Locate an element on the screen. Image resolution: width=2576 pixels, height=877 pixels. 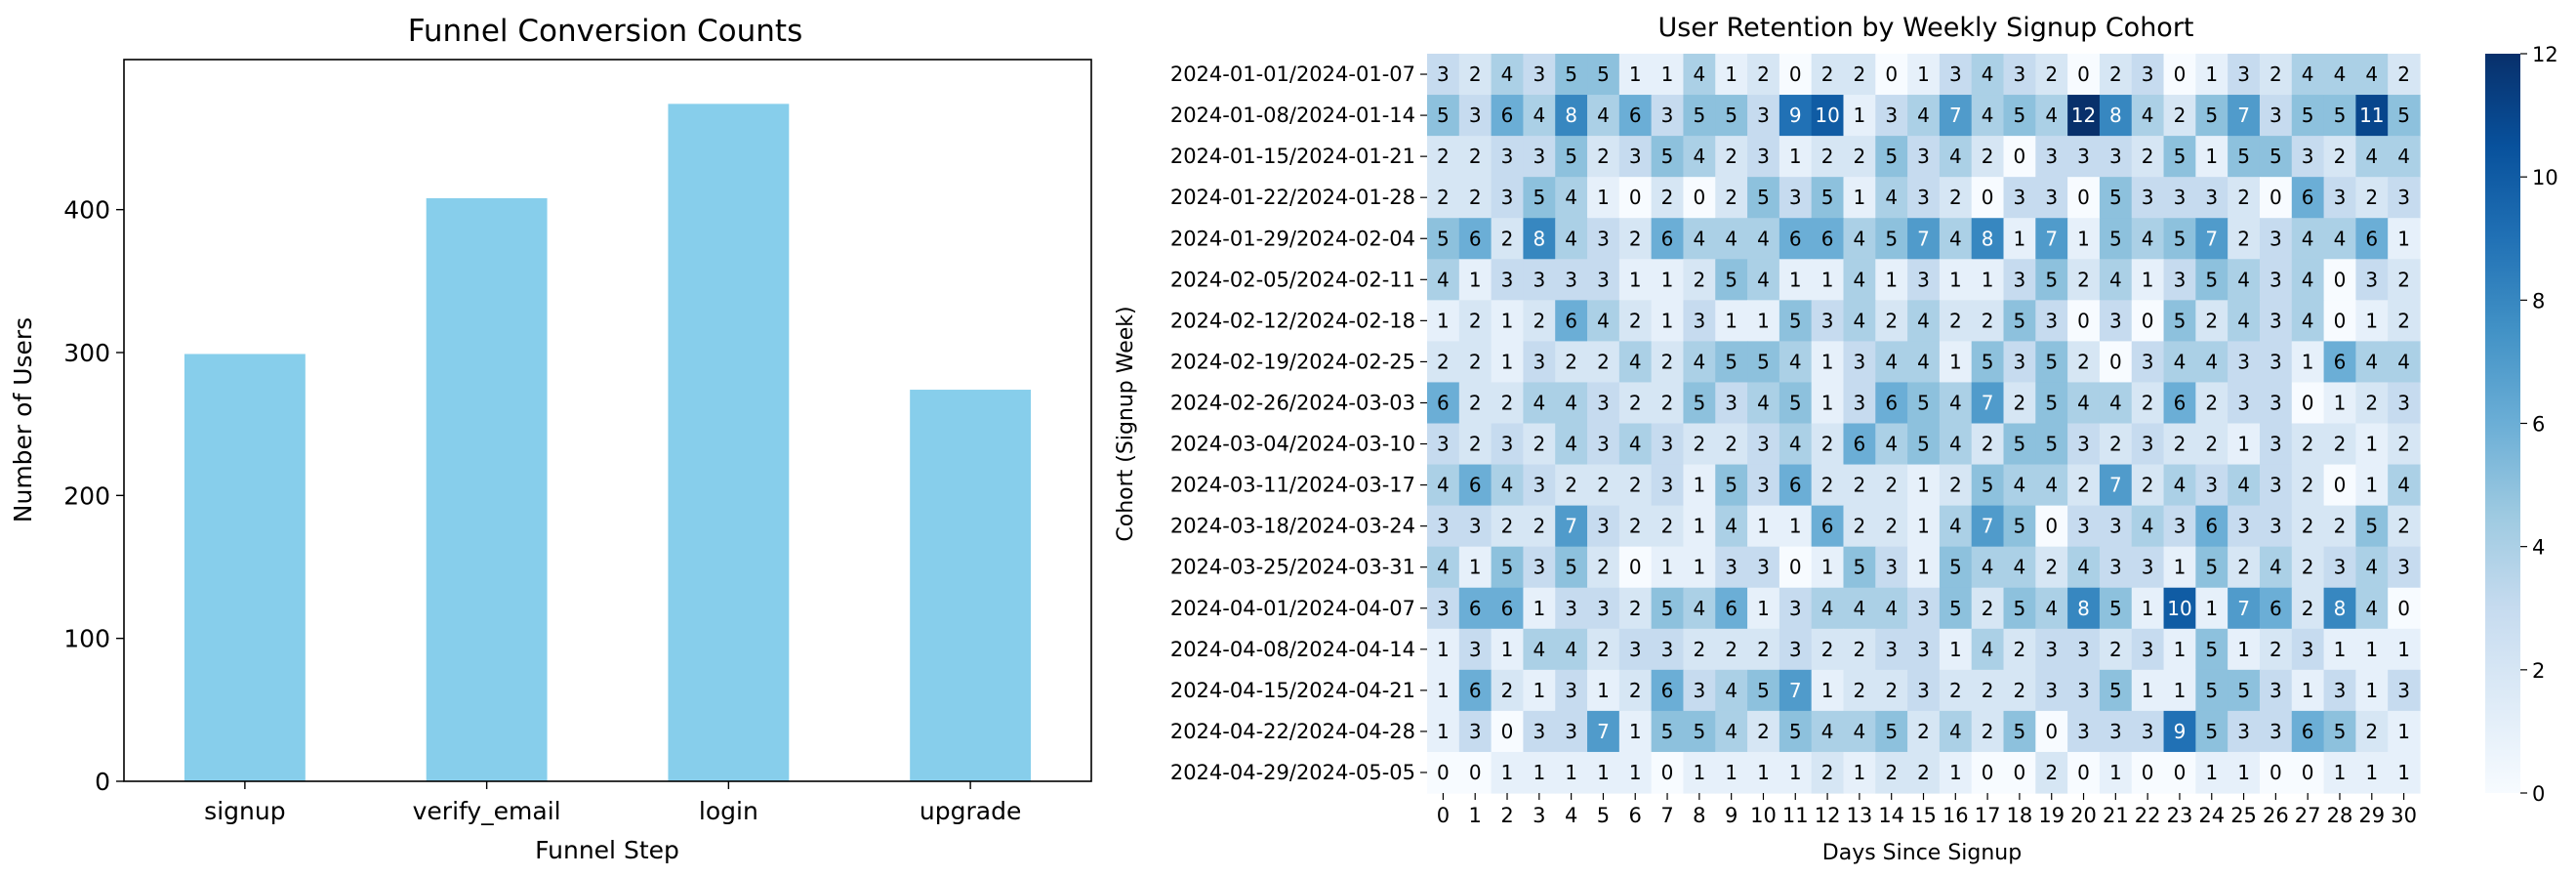
heatmap-cell-label: 8 is located at coordinates (2115, 115).